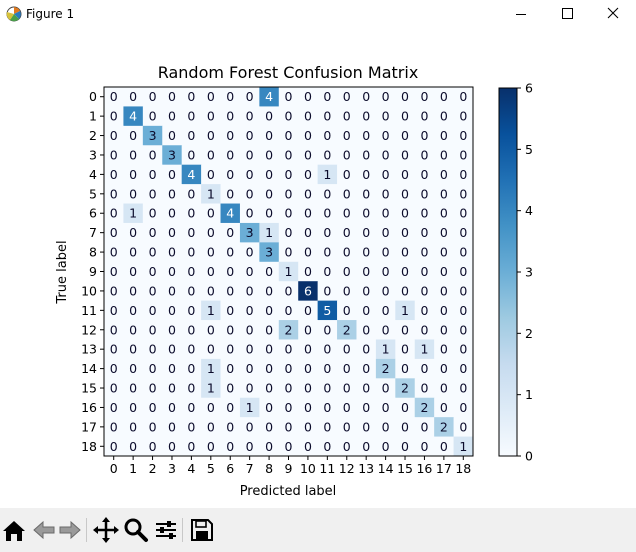  I want to click on forward-button, so click(70, 530).